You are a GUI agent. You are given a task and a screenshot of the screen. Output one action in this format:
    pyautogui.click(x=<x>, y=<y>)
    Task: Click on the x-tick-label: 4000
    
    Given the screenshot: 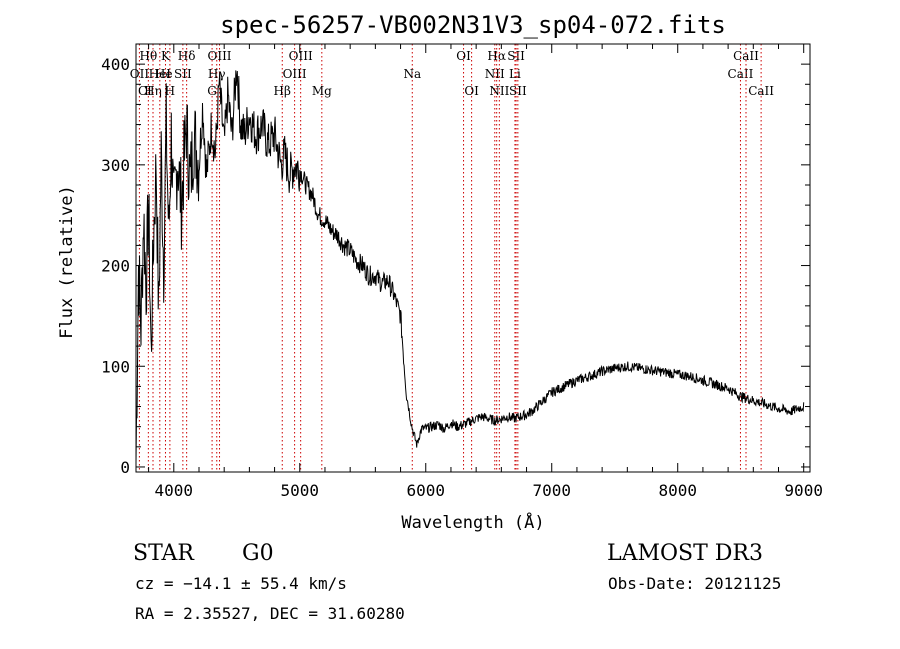 What is the action you would take?
    pyautogui.click(x=174, y=490)
    